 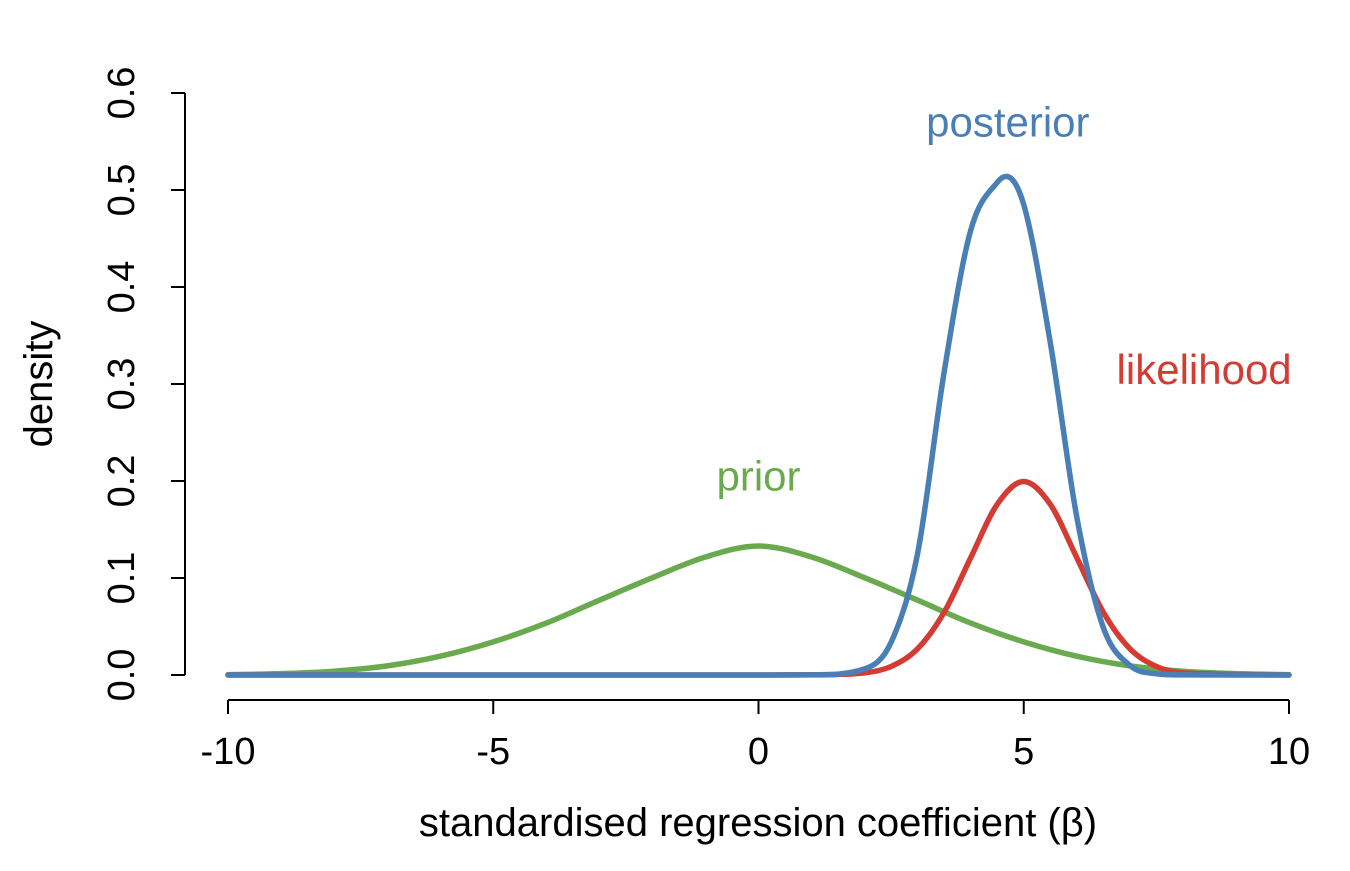 What do you see at coordinates (122, 578) in the screenshot?
I see `y-tick-label: 0.1` at bounding box center [122, 578].